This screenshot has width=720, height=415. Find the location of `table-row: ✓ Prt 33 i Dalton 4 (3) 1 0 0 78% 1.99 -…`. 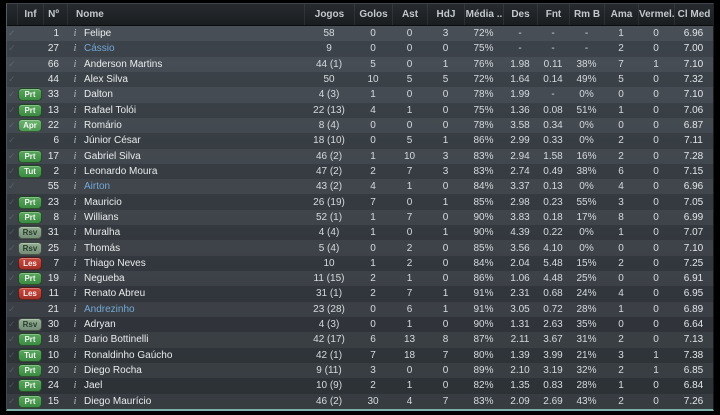

table-row: ✓ Prt 33 i Dalton 4 (3) 1 0 0 78% 1.99 -… is located at coordinates (360, 94).